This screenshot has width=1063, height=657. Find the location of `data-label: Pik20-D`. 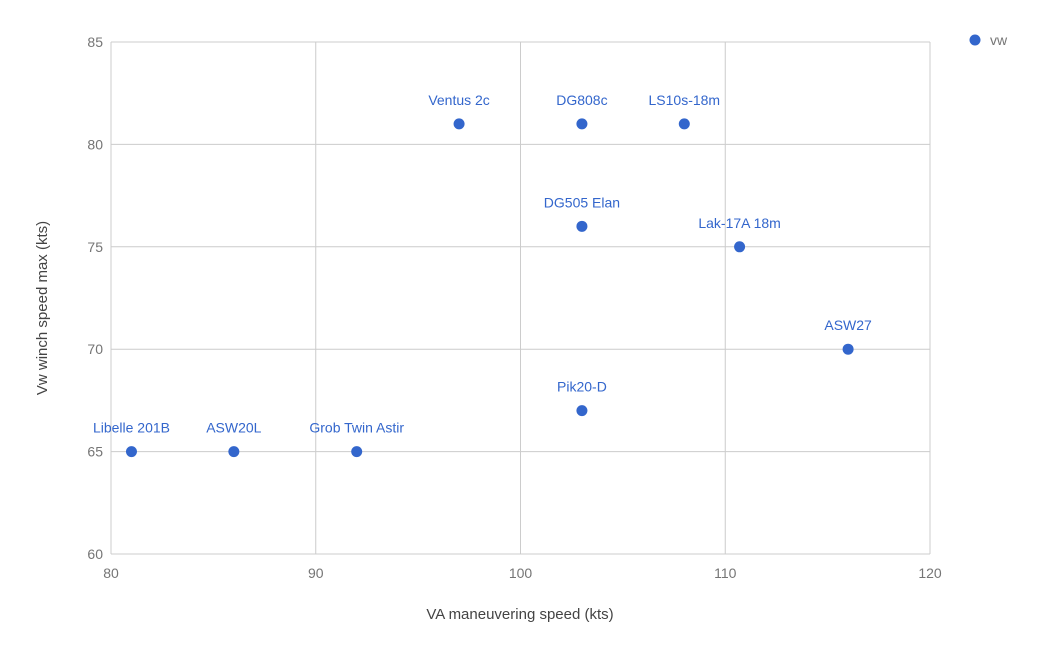

data-label: Pik20-D is located at coordinates (582, 387).